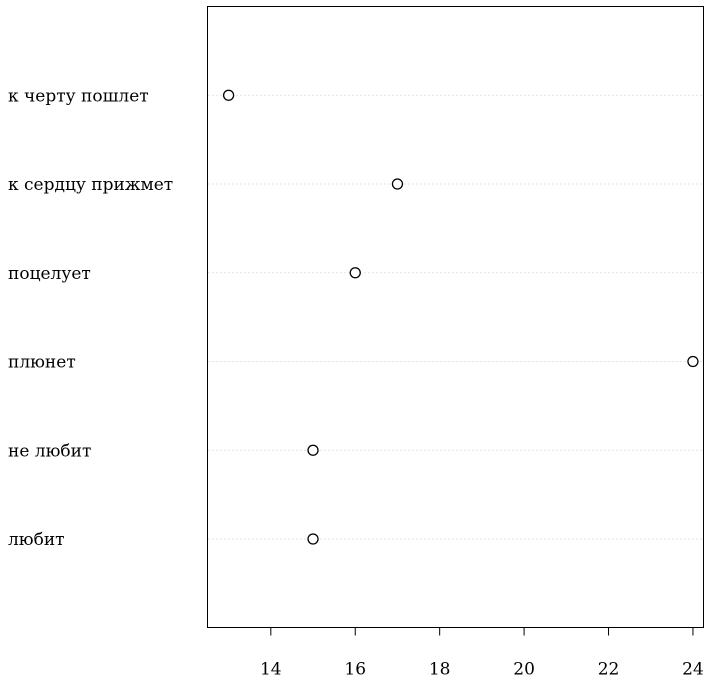  What do you see at coordinates (440, 670) in the screenshot?
I see `x-tick-label: 18` at bounding box center [440, 670].